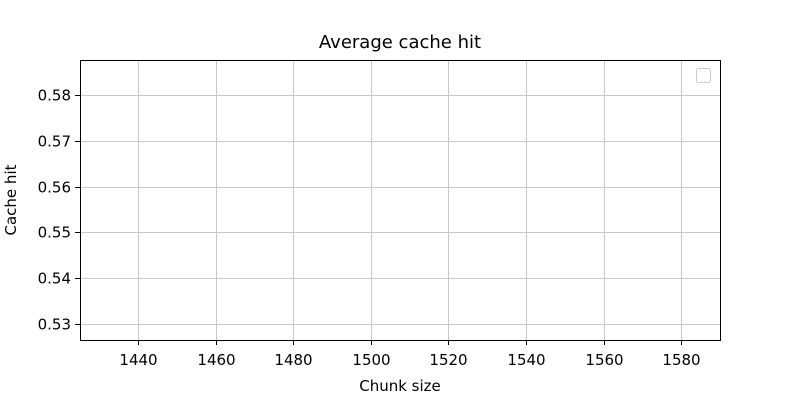 This screenshot has height=400, width=800. I want to click on y-tick-label: 0.58, so click(54, 96).